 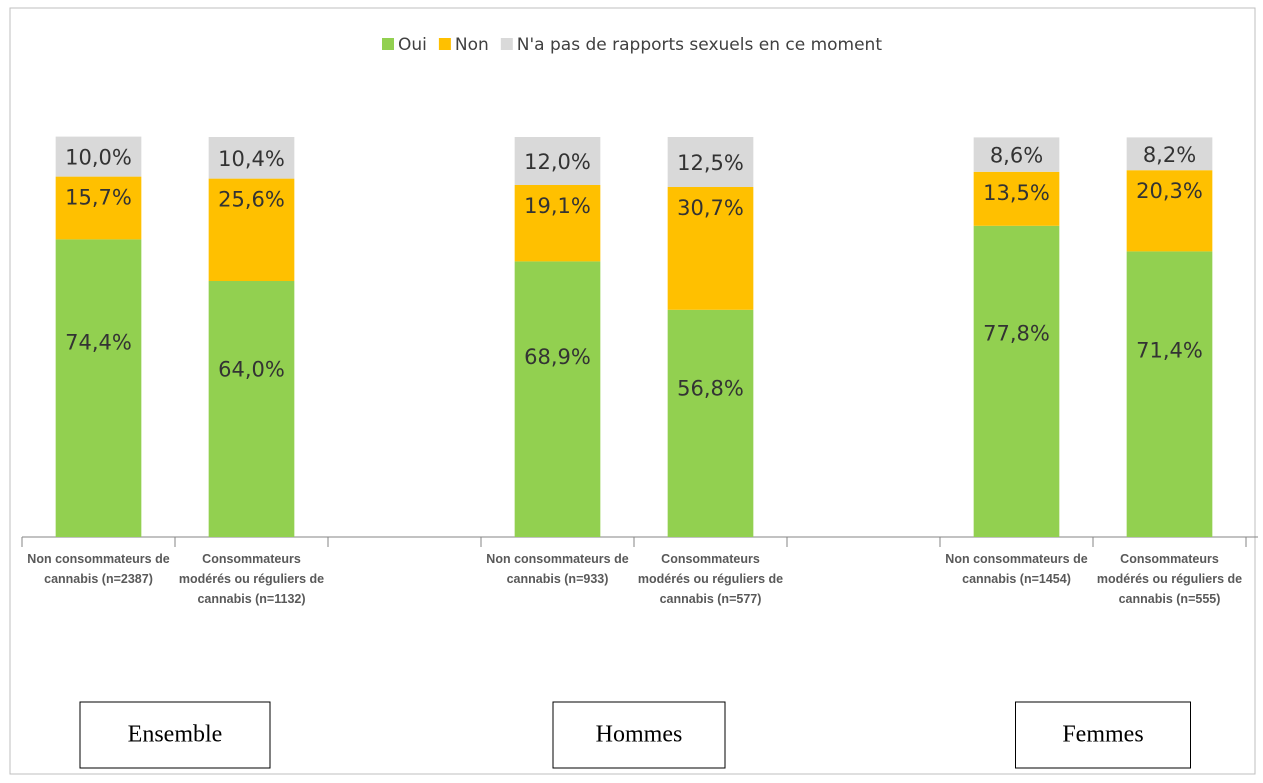 What do you see at coordinates (710, 208) in the screenshot?
I see `data-label: 30,7%` at bounding box center [710, 208].